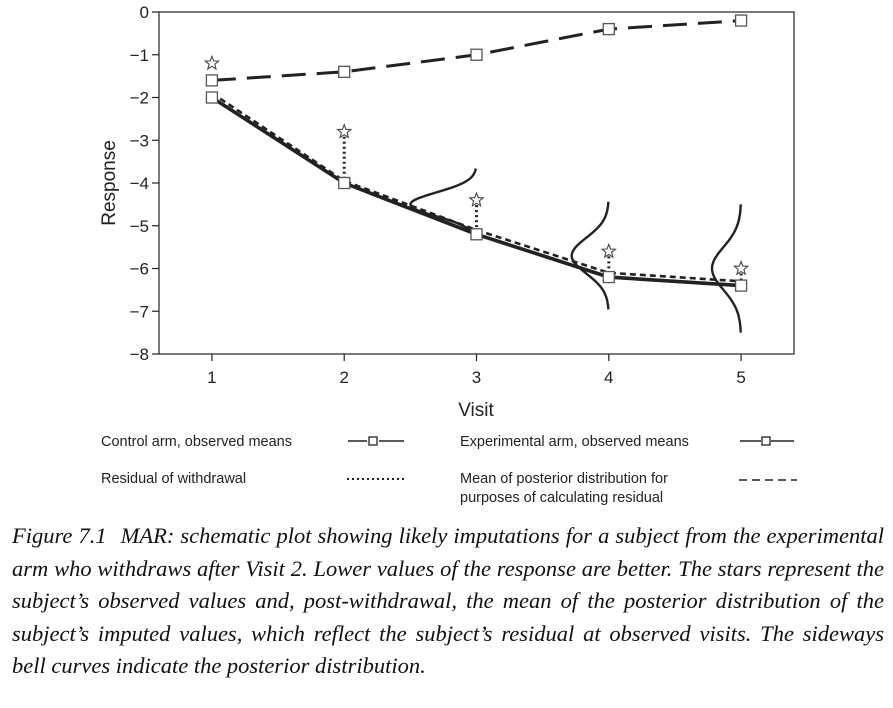 Image resolution: width=893 pixels, height=708 pixels. I want to click on x-tick-label: 4, so click(608, 377).